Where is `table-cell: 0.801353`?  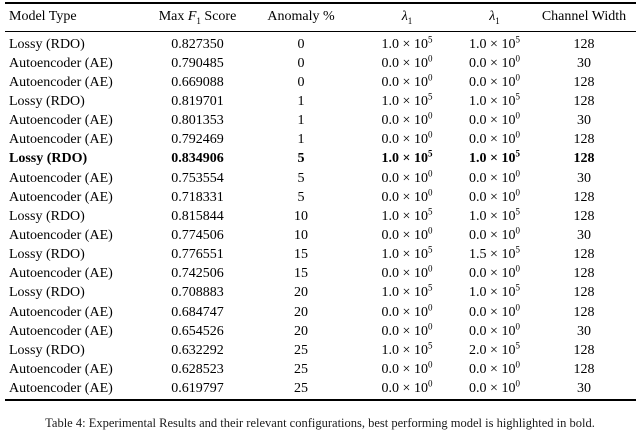
table-cell: 0.801353 is located at coordinates (197, 121).